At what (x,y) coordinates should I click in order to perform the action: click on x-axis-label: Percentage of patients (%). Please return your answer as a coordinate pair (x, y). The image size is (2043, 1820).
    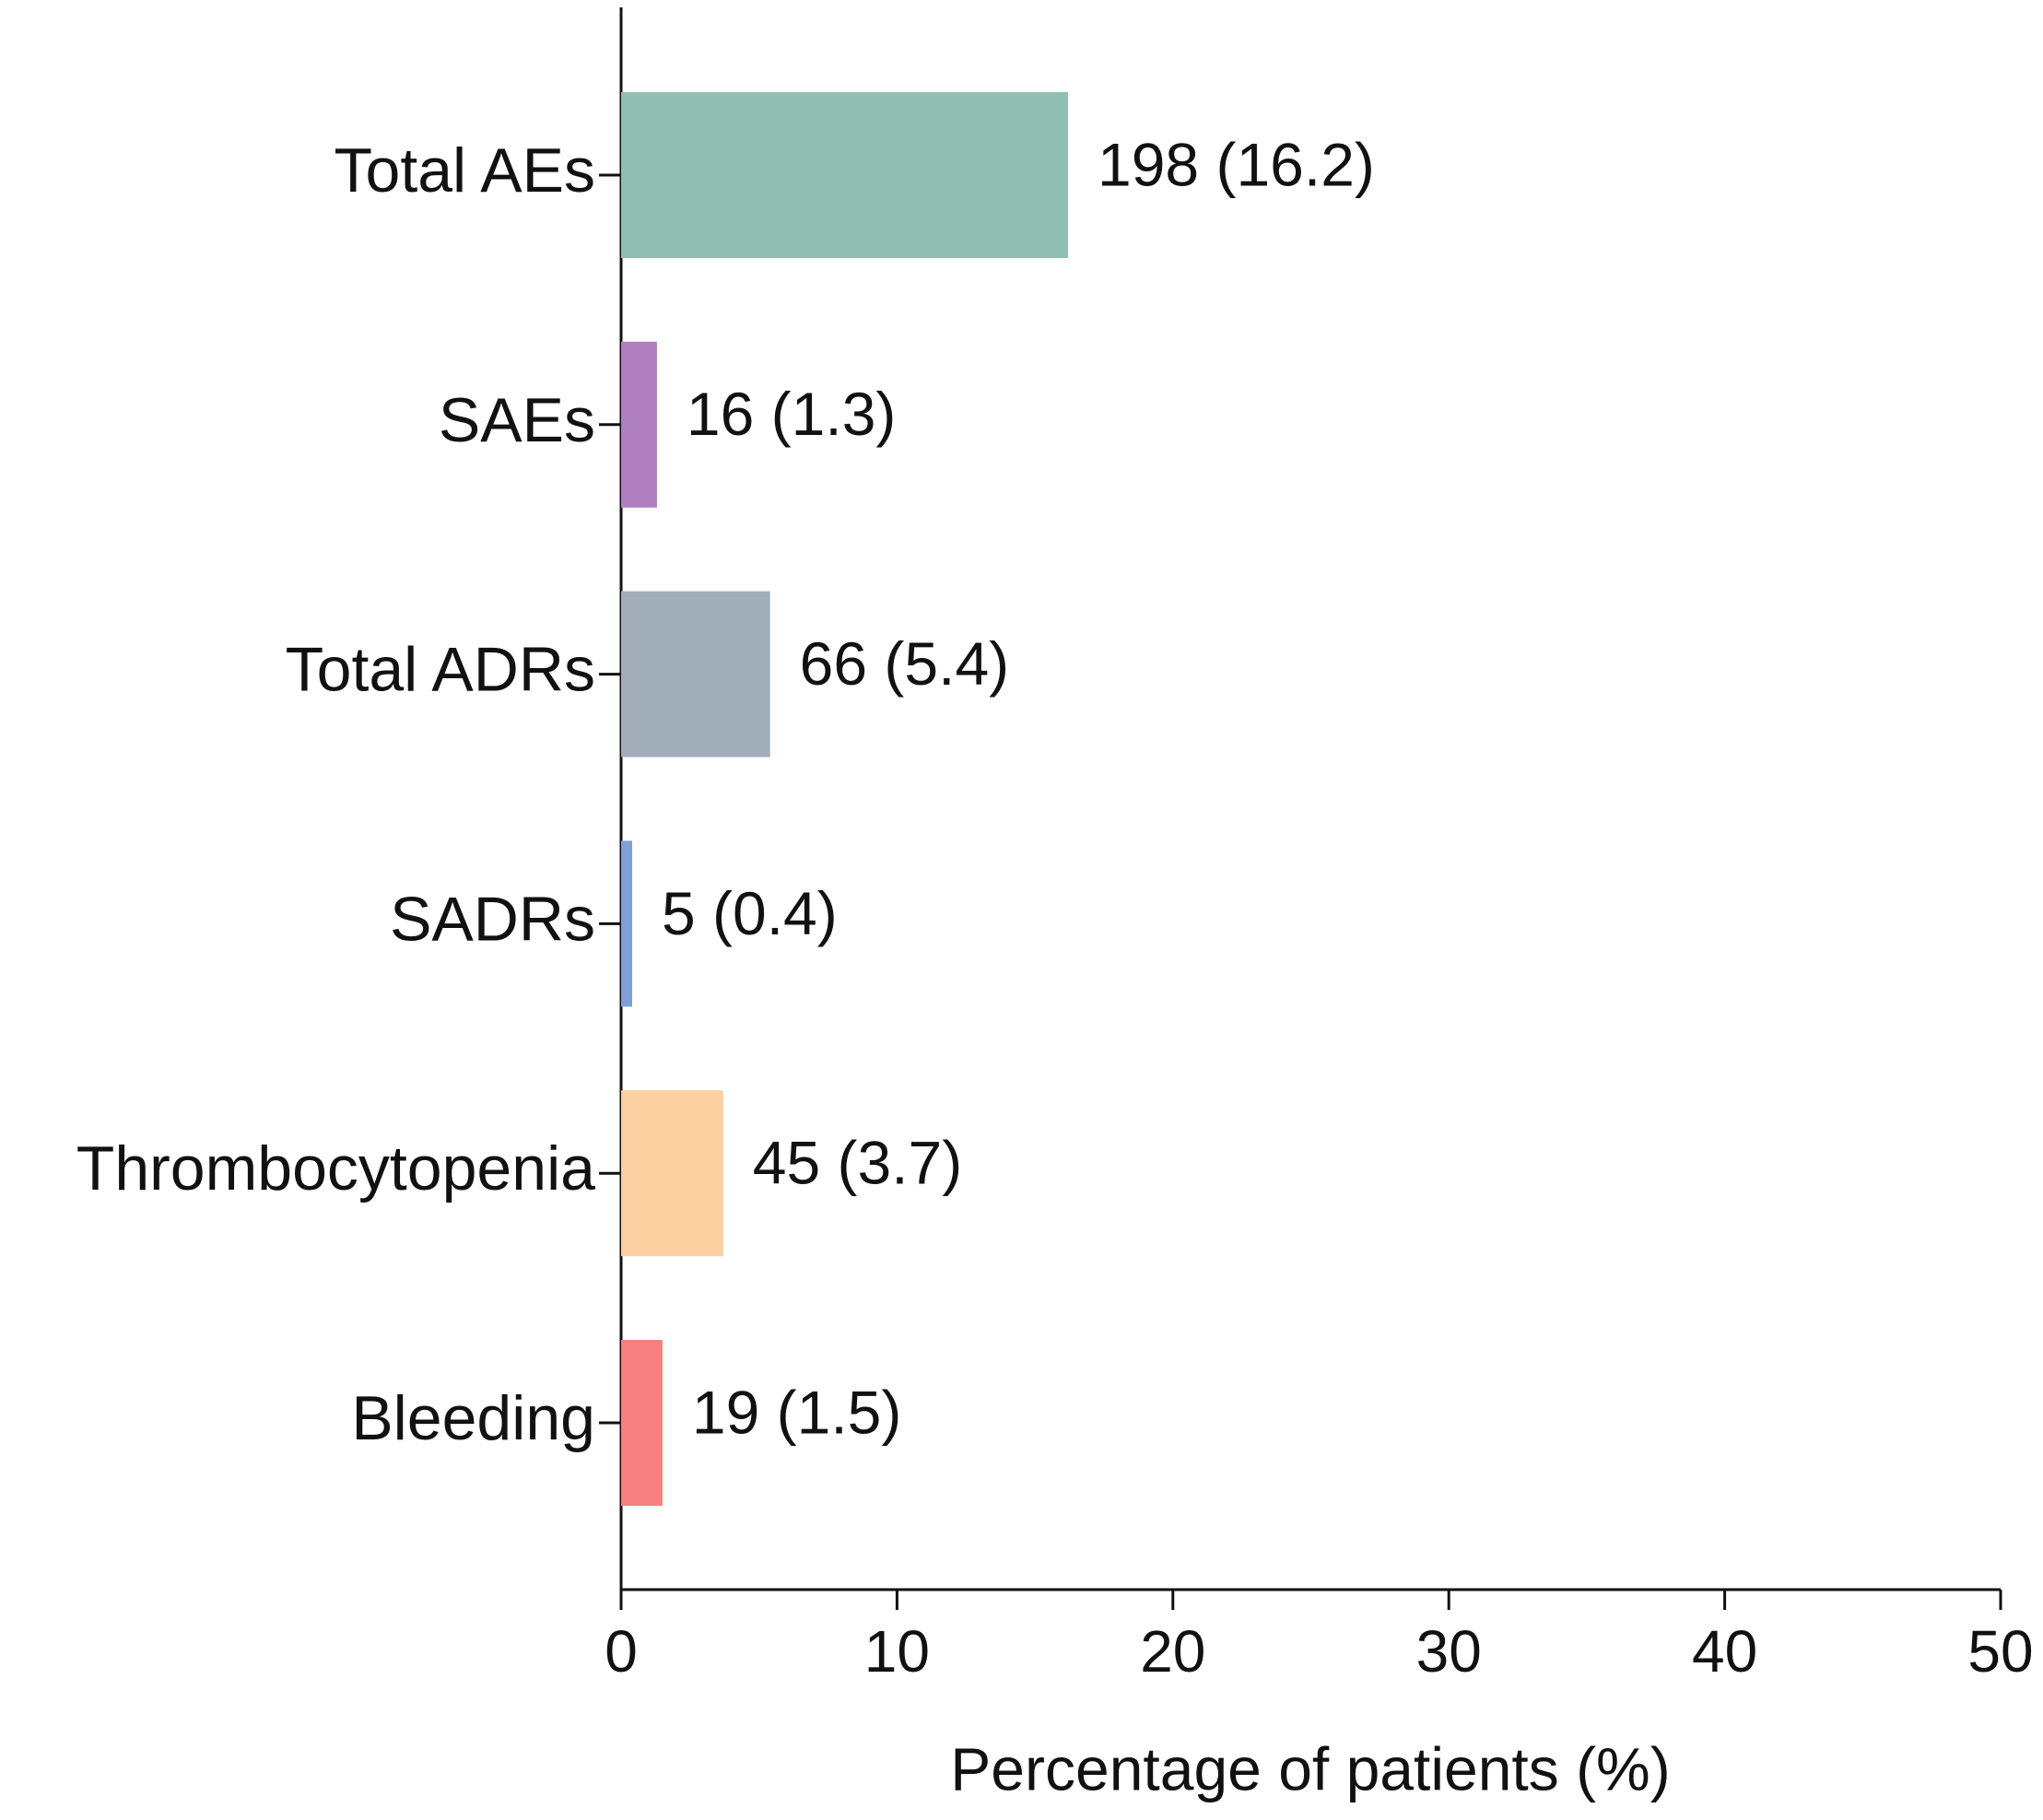
    Looking at the image, I should click on (1310, 1768).